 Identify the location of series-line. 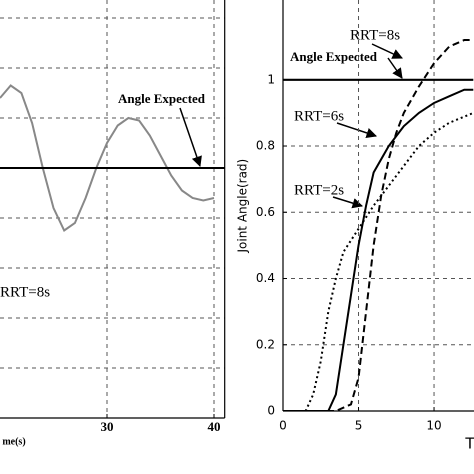
(107, 158).